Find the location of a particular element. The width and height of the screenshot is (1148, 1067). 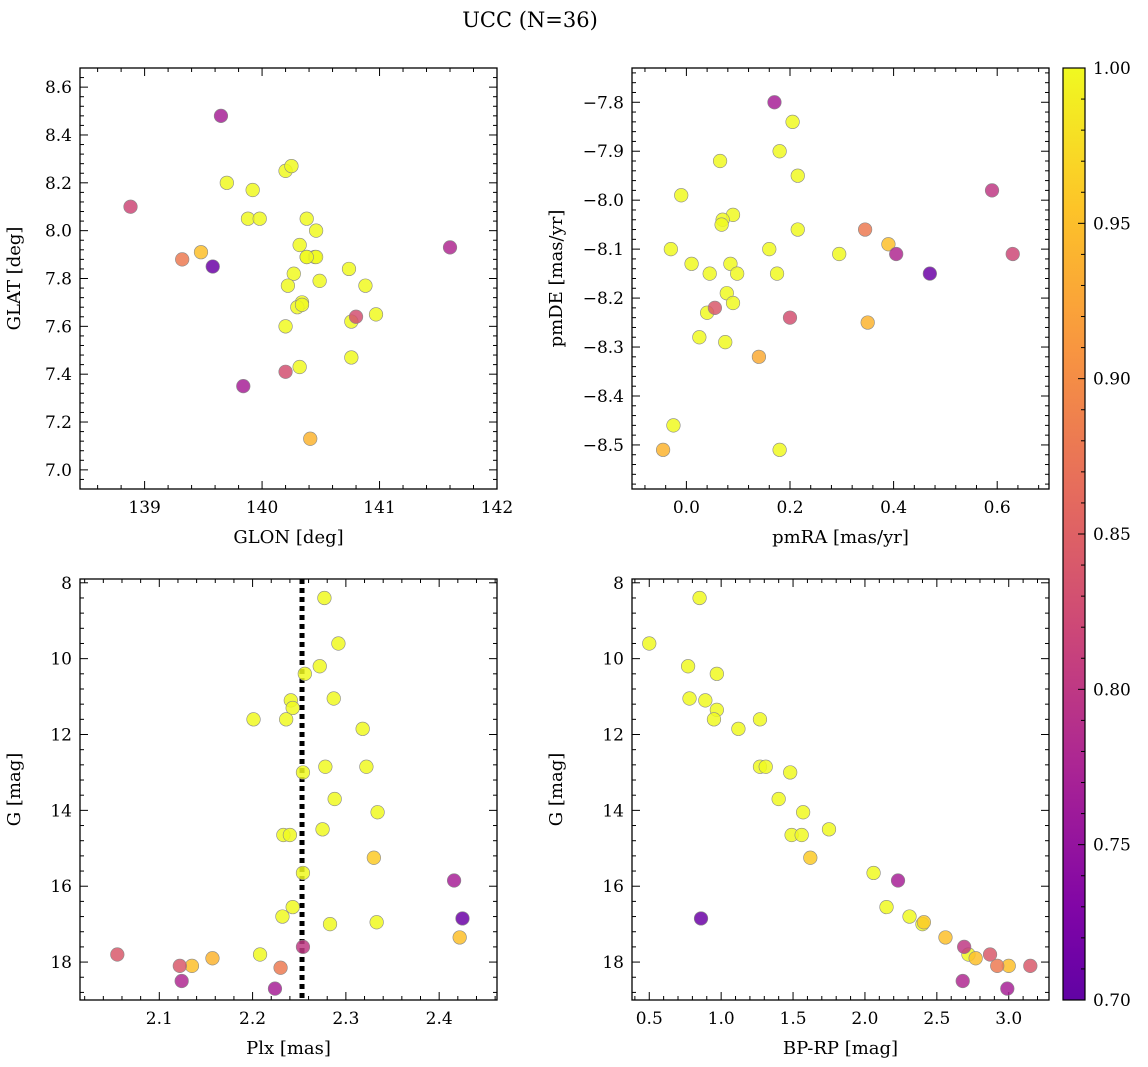

y-tick-label: 8.2 is located at coordinates (58, 184).